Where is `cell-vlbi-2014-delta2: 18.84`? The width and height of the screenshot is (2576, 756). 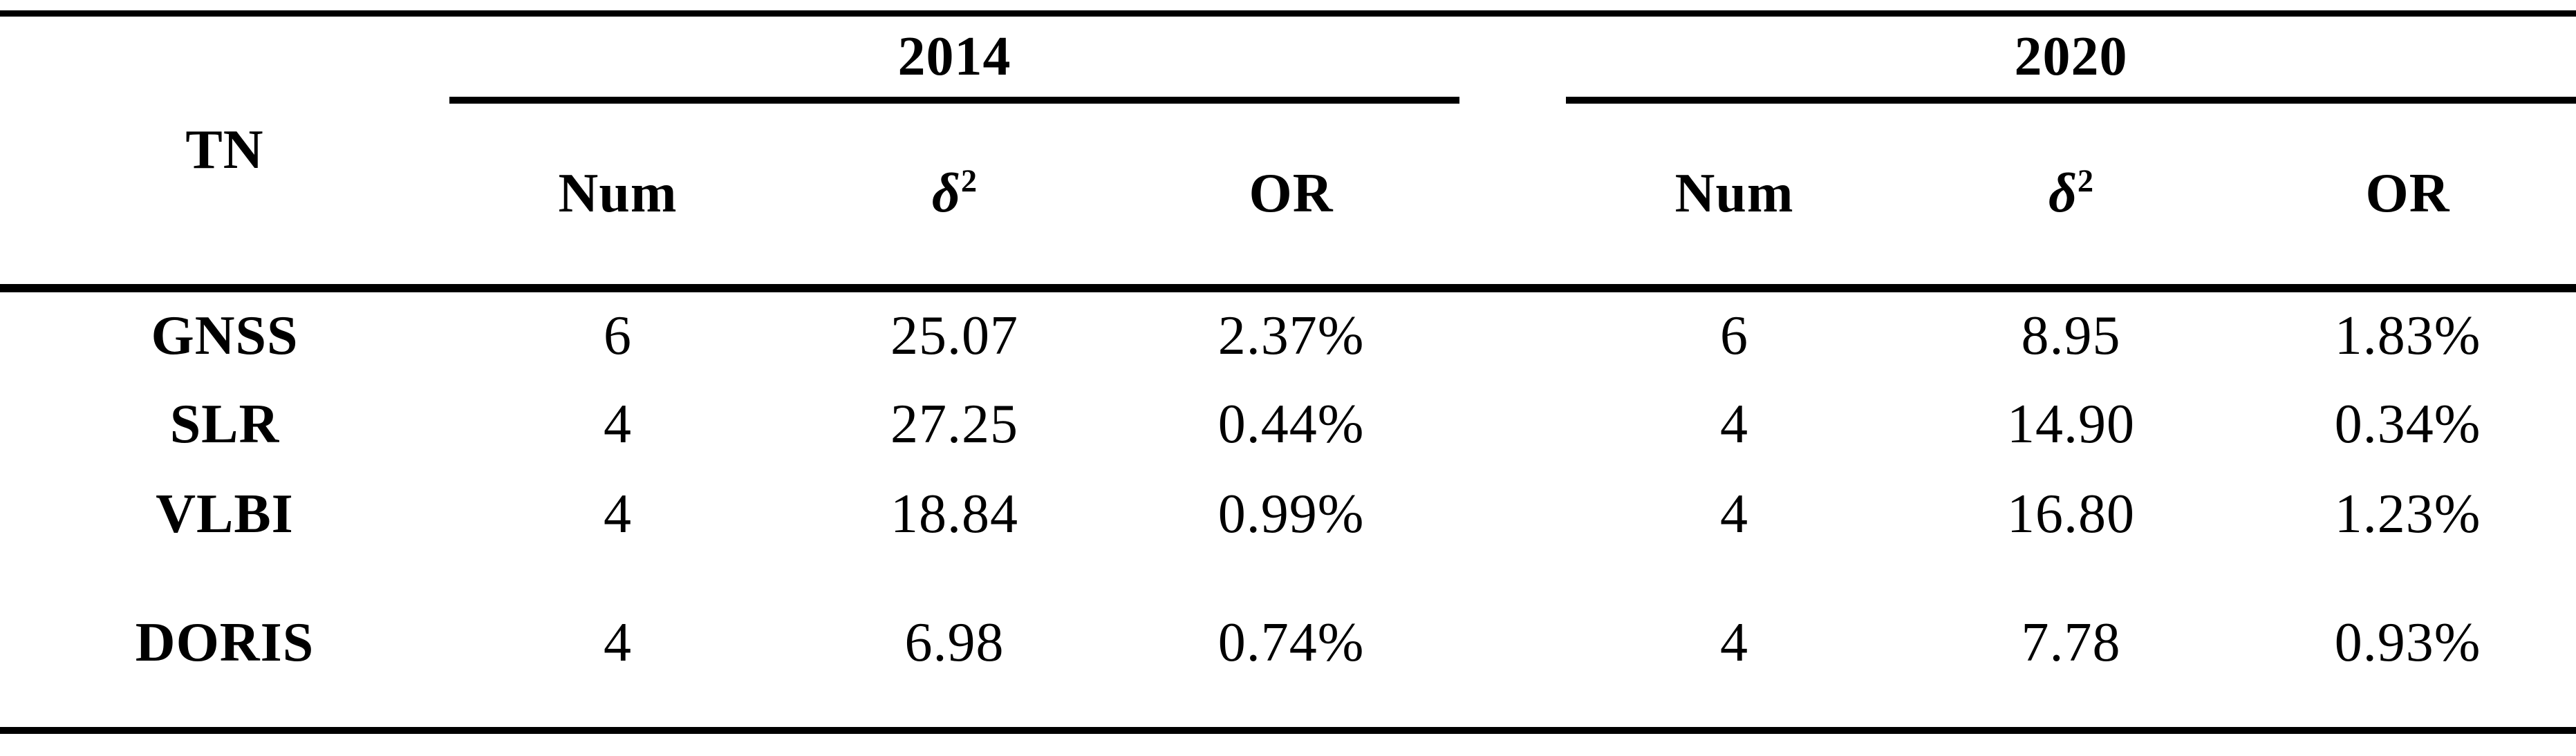 cell-vlbi-2014-delta2: 18.84 is located at coordinates (954, 514).